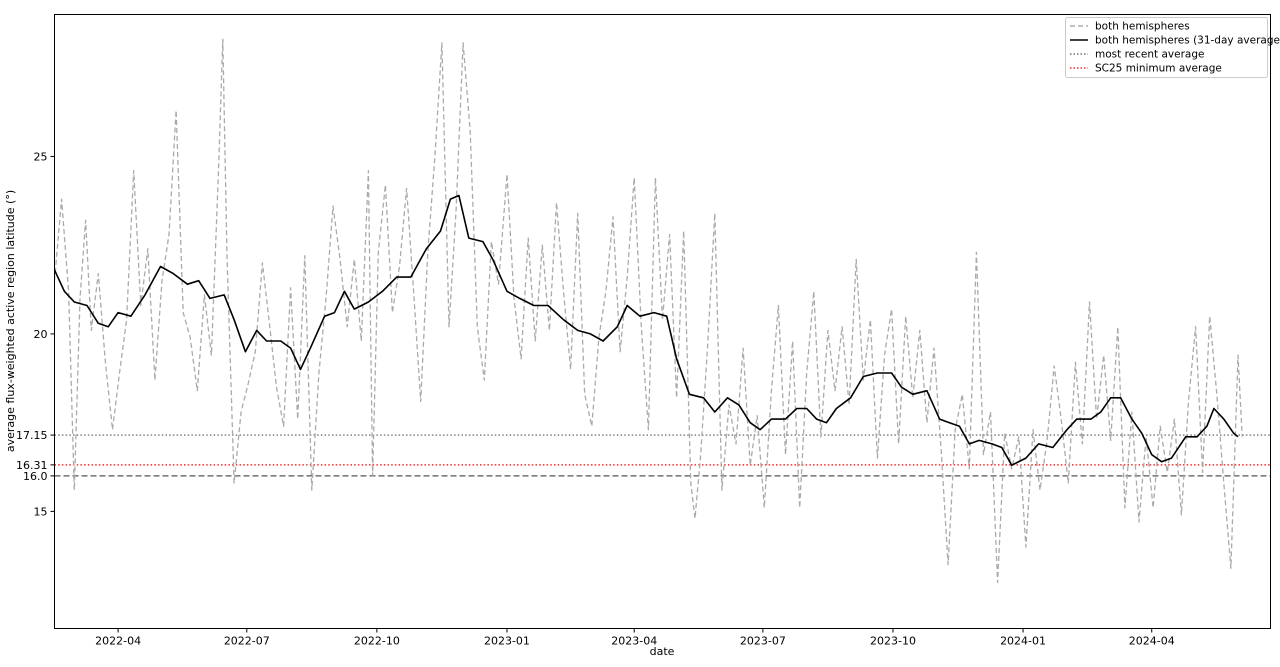  What do you see at coordinates (377, 641) in the screenshot?
I see `x-tick-label: 2022-10` at bounding box center [377, 641].